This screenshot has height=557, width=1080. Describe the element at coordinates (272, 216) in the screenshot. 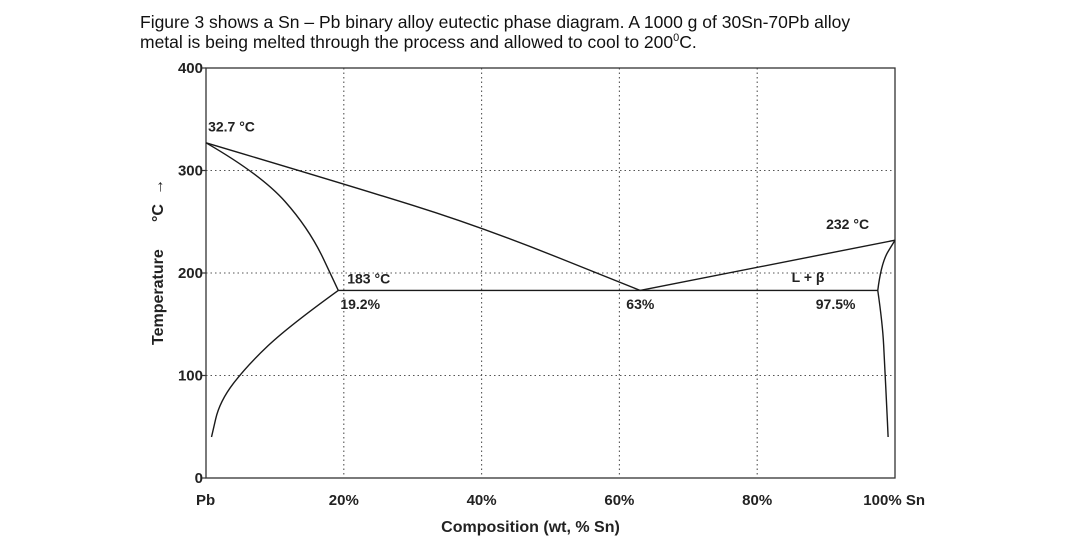

I see `solidus-alpha-line` at that location.